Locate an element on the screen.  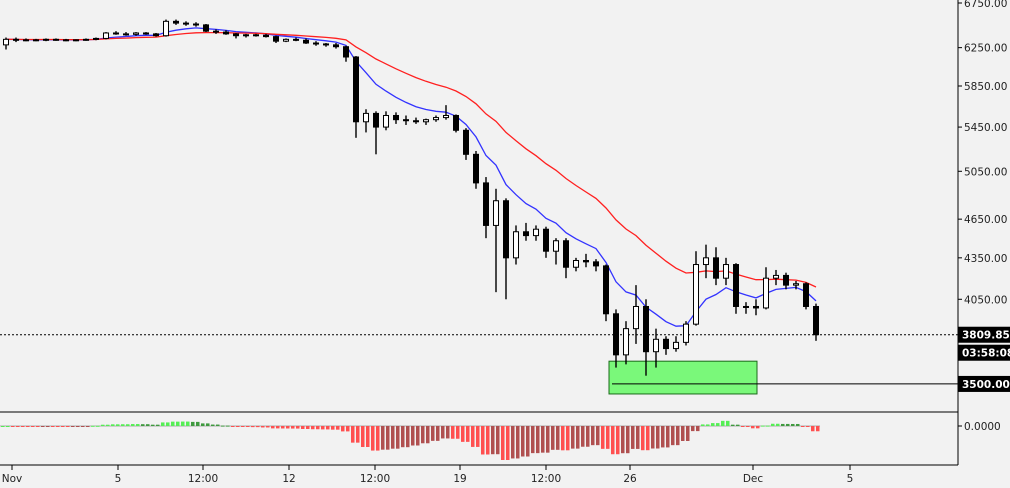
time-tick-label: 12 is located at coordinates (288, 479).